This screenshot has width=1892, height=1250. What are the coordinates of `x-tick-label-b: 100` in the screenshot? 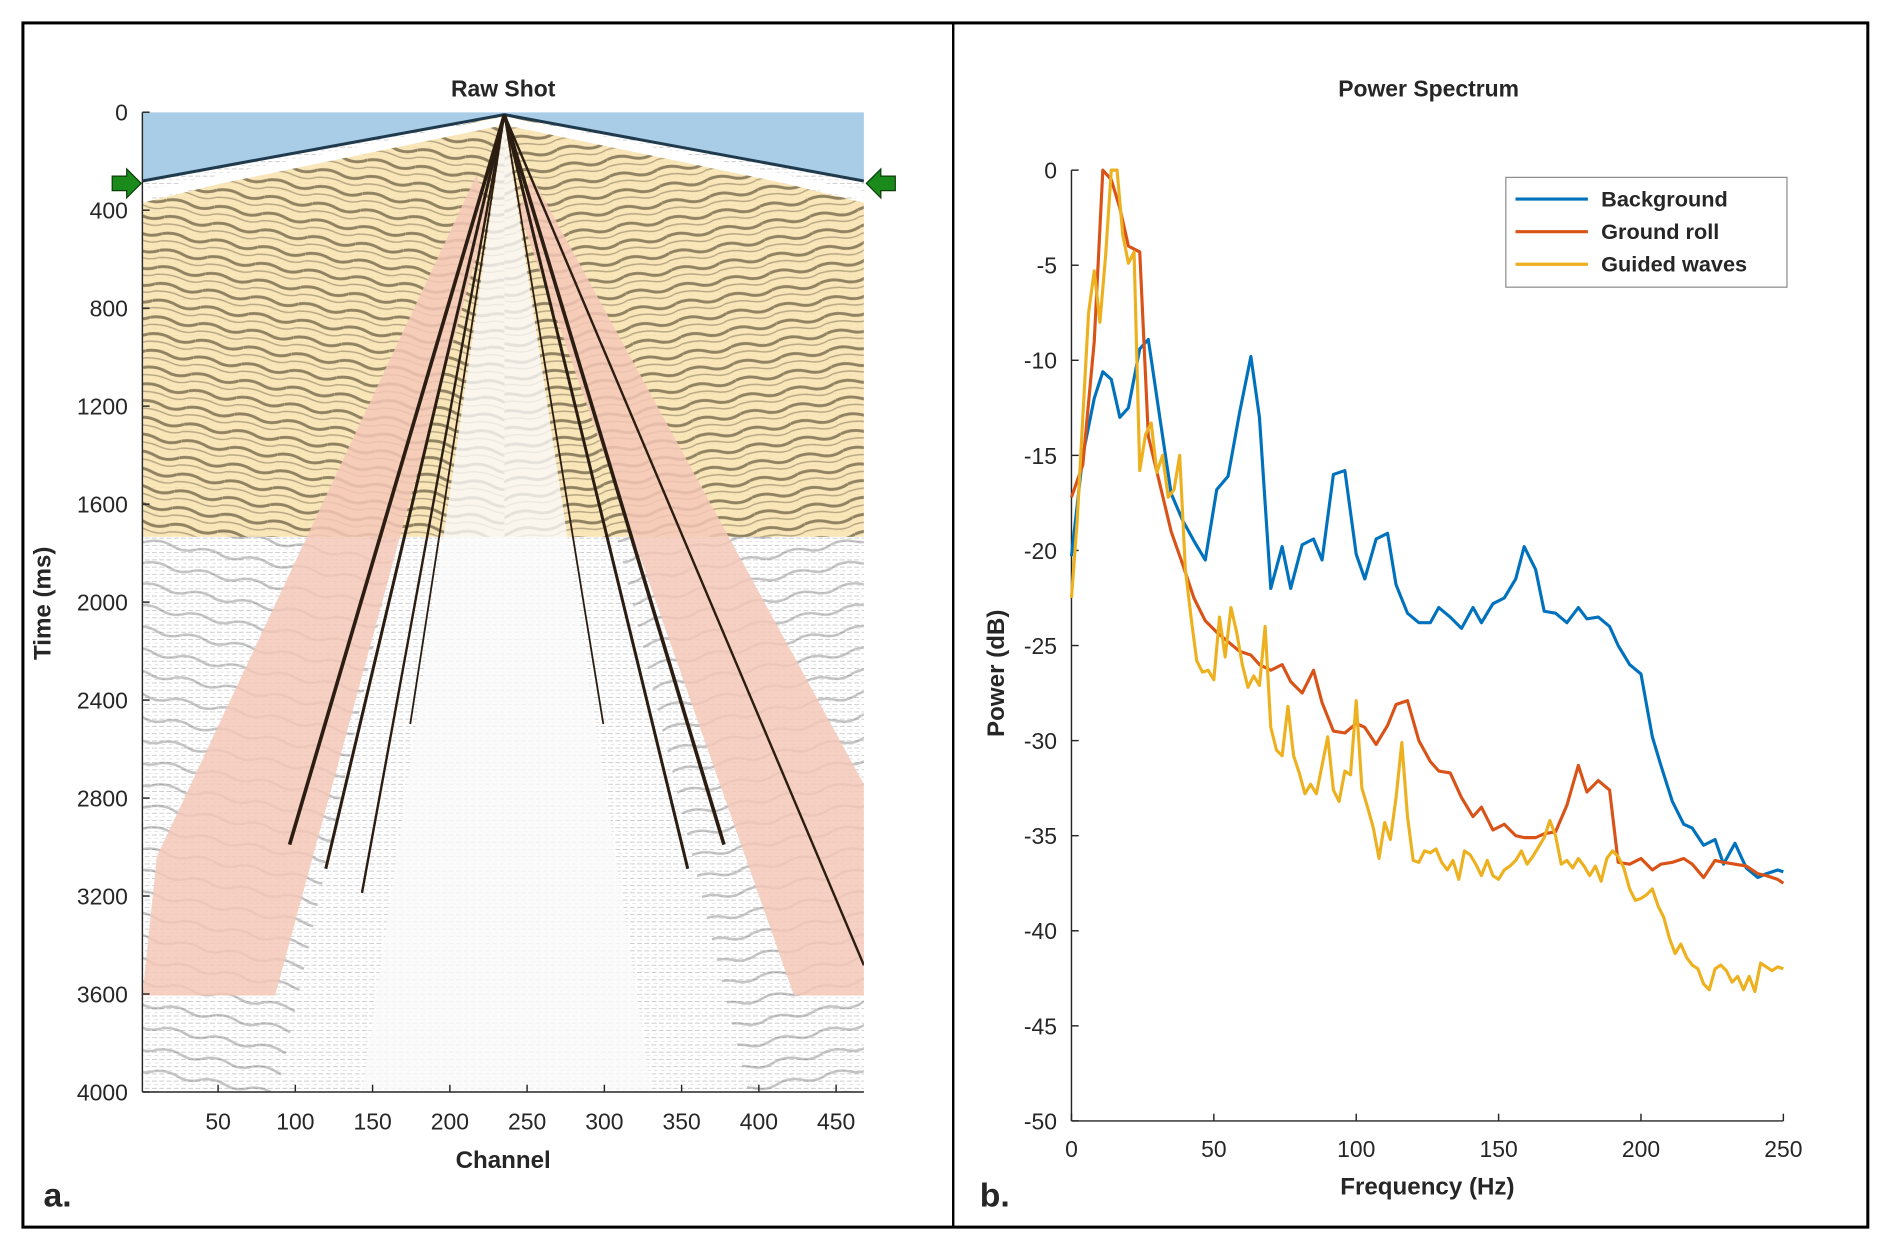 It's located at (1356, 1149).